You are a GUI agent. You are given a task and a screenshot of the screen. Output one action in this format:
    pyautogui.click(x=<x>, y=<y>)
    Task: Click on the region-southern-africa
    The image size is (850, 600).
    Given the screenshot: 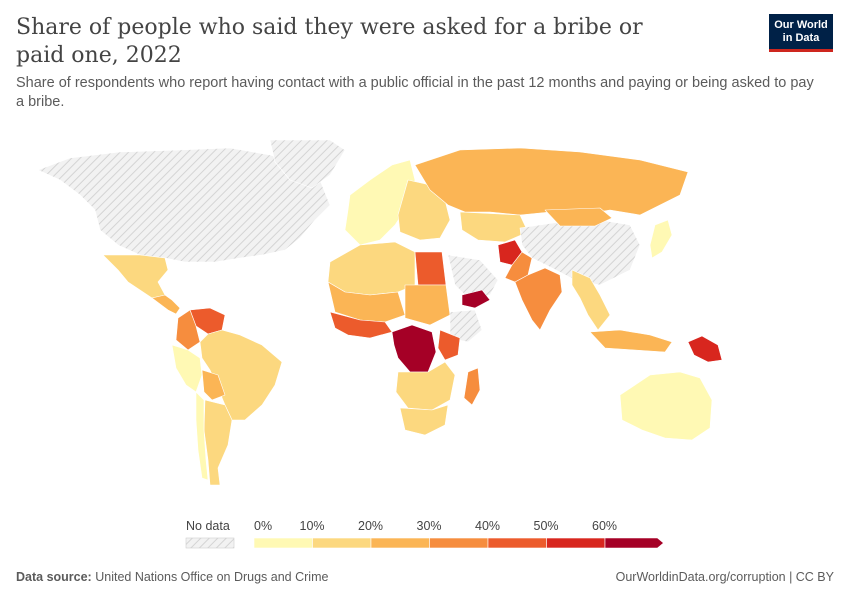 What is the action you would take?
    pyautogui.click(x=425, y=386)
    